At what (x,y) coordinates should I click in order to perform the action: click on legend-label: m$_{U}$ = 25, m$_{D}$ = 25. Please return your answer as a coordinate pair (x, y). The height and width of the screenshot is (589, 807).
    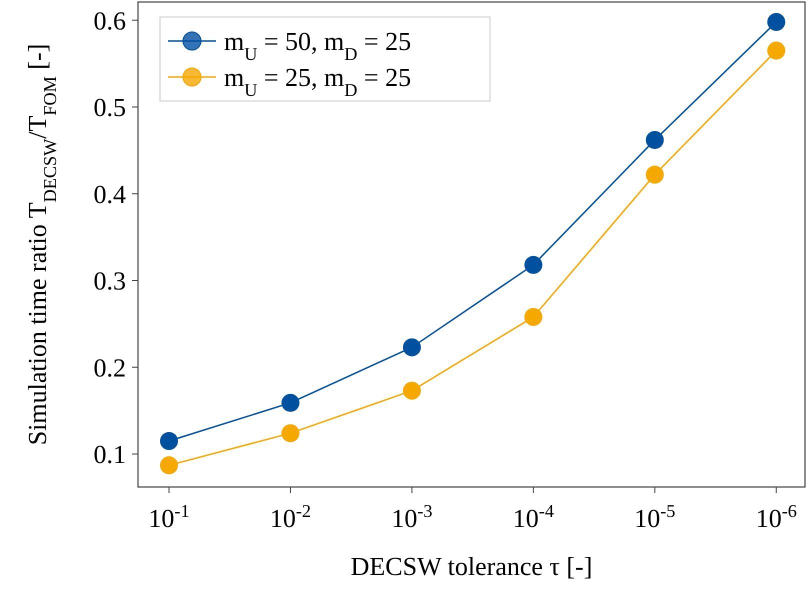
    Looking at the image, I should click on (318, 81).